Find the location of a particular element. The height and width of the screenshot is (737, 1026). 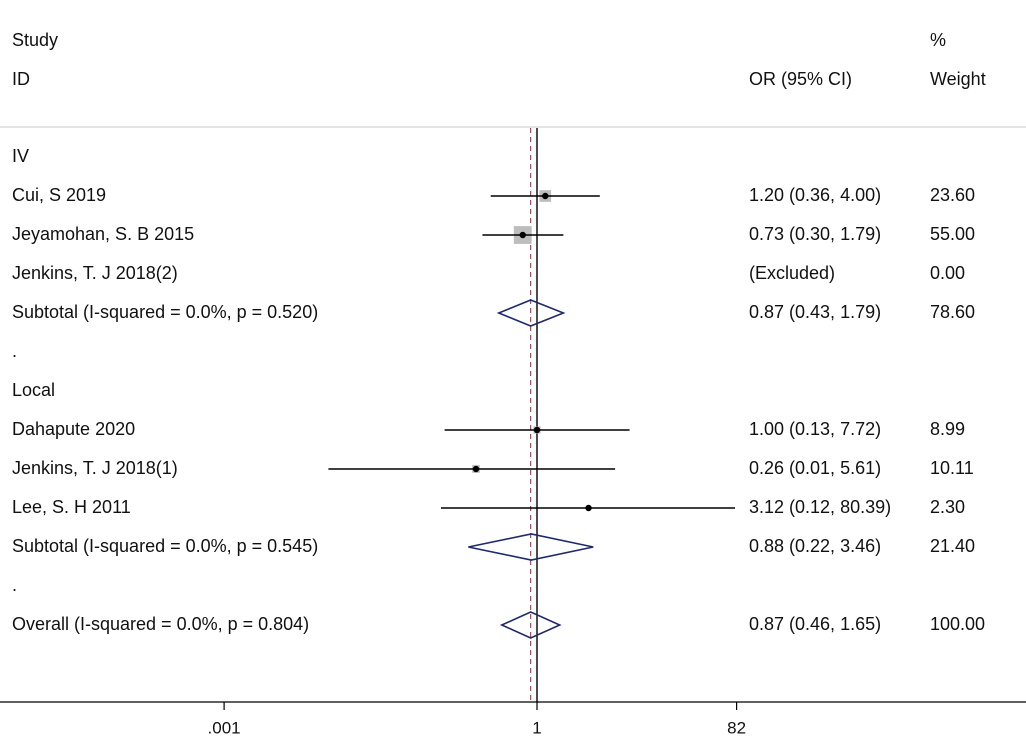

study-label: Lee, S. H 2011 is located at coordinates (71, 507).